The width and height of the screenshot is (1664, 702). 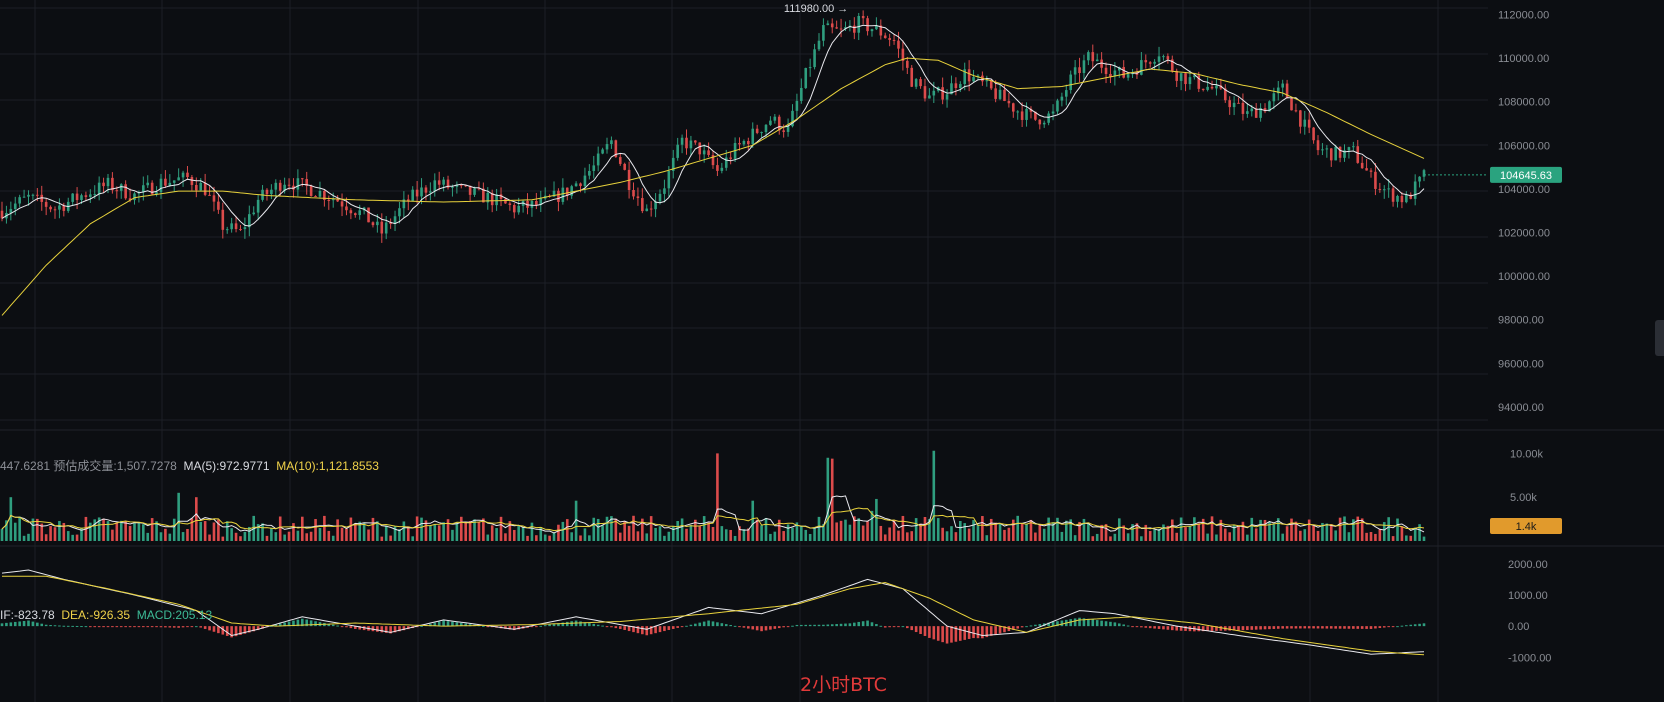 What do you see at coordinates (1524, 190) in the screenshot?
I see `price-tick-label: 104000.00` at bounding box center [1524, 190].